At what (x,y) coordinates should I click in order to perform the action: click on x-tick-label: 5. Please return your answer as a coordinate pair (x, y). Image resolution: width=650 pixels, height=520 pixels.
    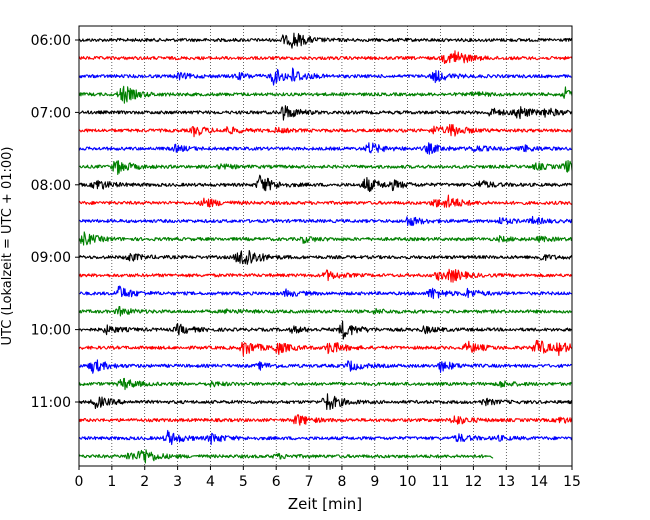
    Looking at the image, I should click on (243, 482).